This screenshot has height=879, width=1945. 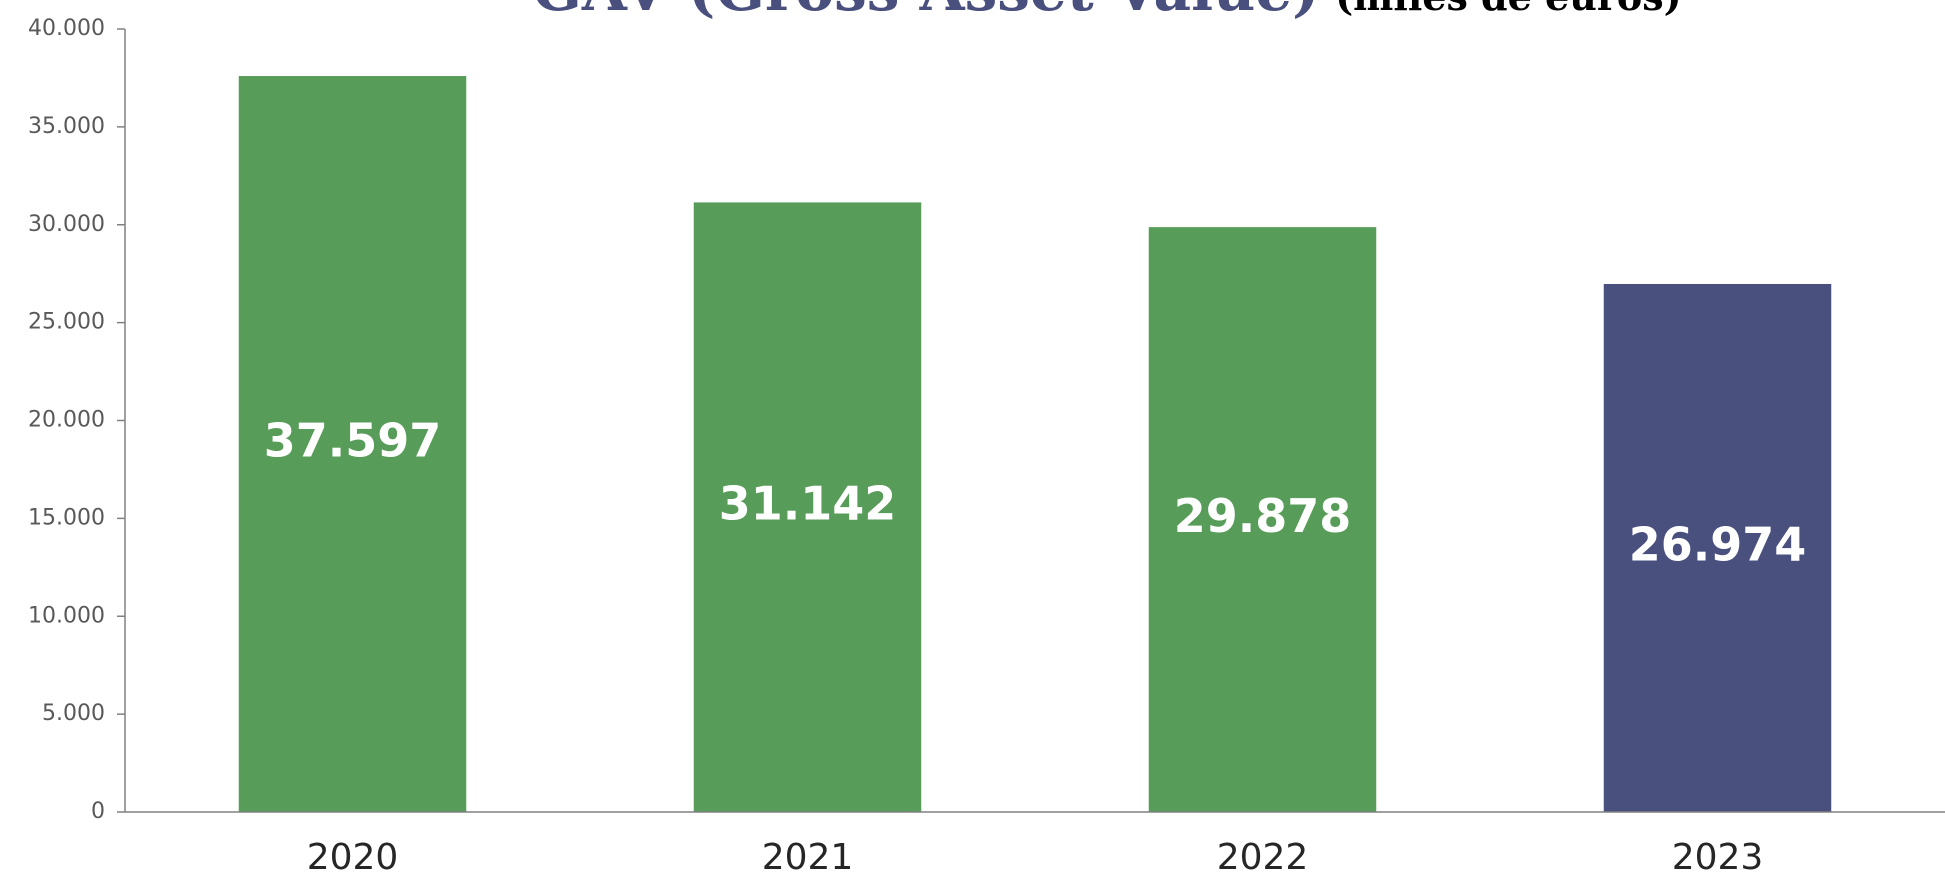 I want to click on data-label: 37.597, so click(x=353, y=441).